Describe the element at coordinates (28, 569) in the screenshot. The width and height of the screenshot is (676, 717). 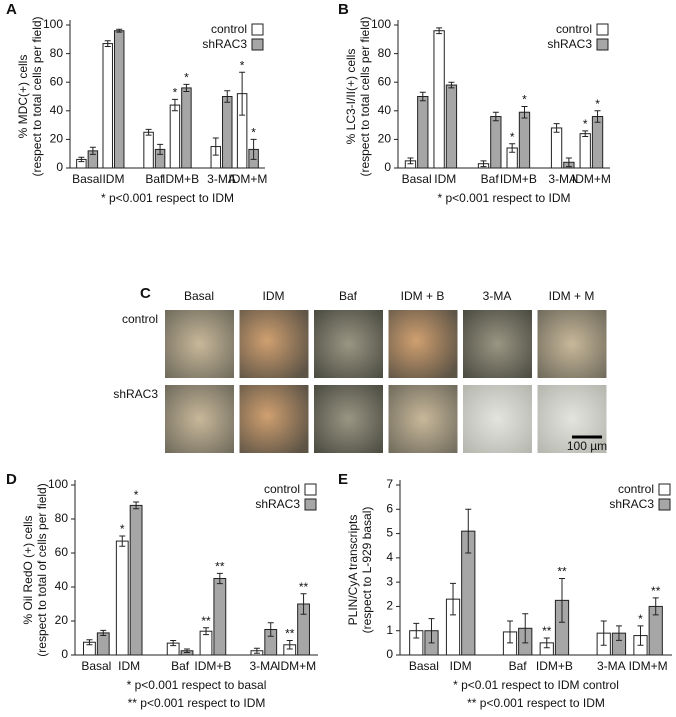
I see `y-axis-label: % Oil RedO (+) cells` at that location.